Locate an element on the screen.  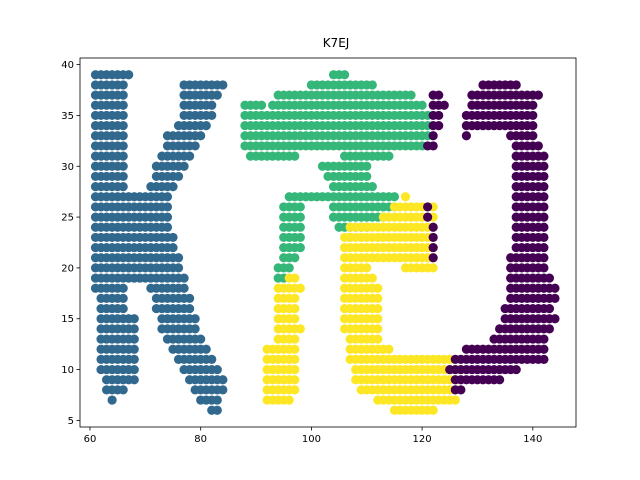
y-tick-label: 15 is located at coordinates (67, 319).